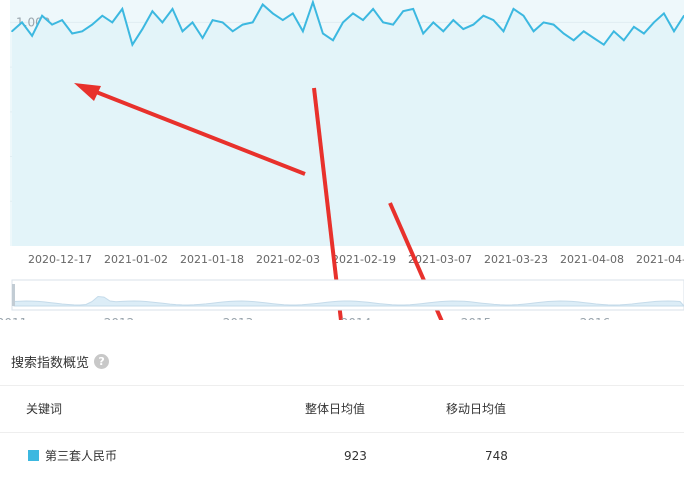  What do you see at coordinates (50, 363) in the screenshot?
I see `summary-title-text: 搜索指数概览` at bounding box center [50, 363].